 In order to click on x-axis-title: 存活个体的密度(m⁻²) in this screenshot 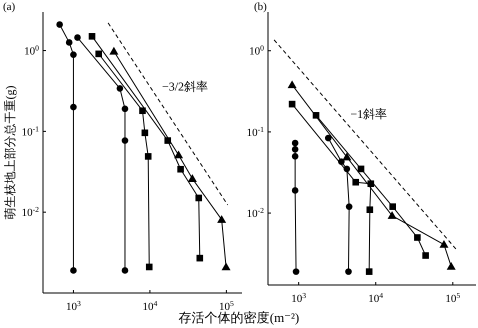, I will do `click(239, 317)`.